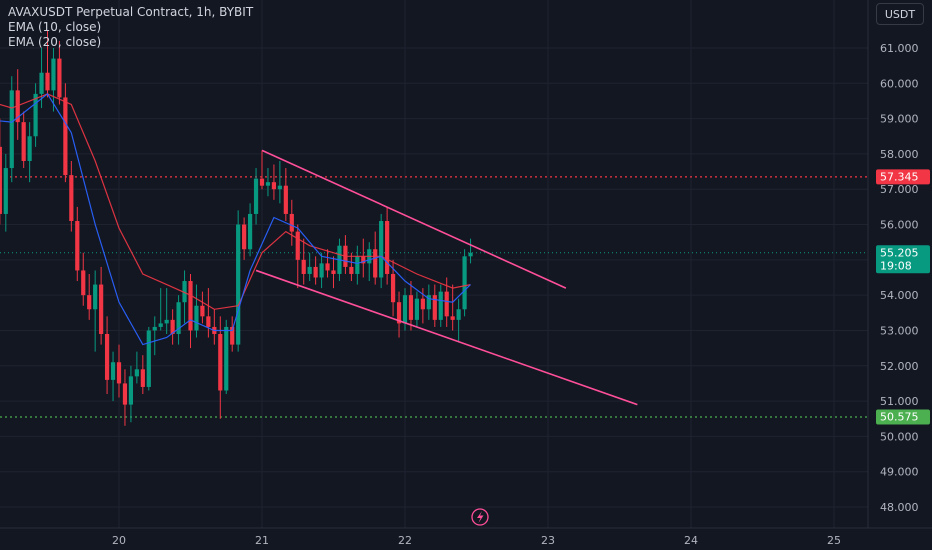 This screenshot has width=932, height=550. What do you see at coordinates (466, 537) in the screenshot?
I see `time-axis: 20 21 22 23 24 25` at bounding box center [466, 537].